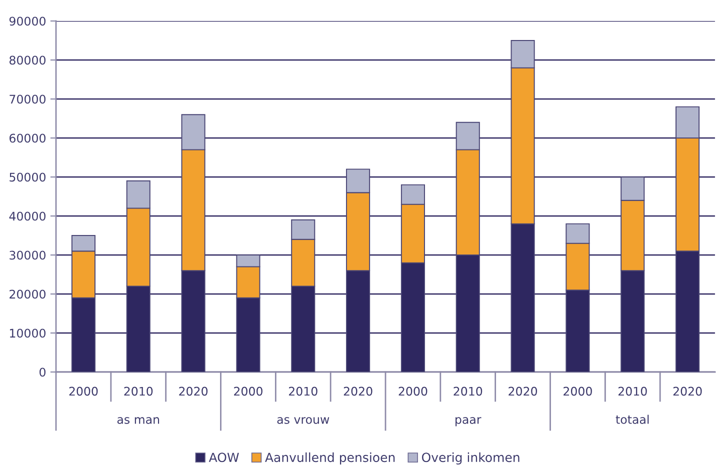 The height and width of the screenshot is (472, 716). What do you see at coordinates (471, 458) in the screenshot?
I see `legend-label: Overig inkomen` at bounding box center [471, 458].